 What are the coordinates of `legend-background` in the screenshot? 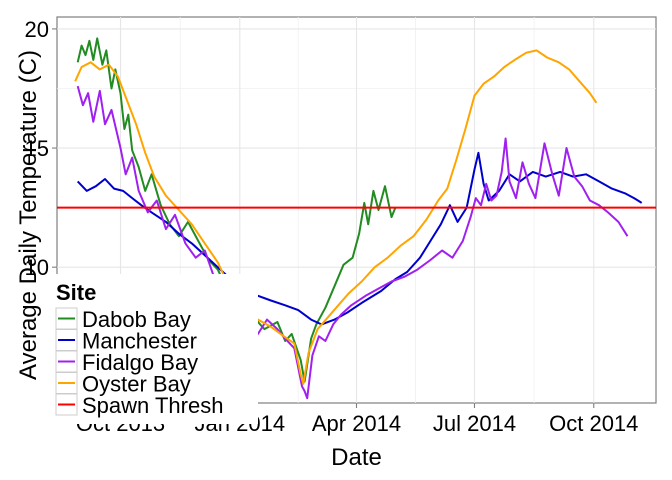 It's located at (153, 349).